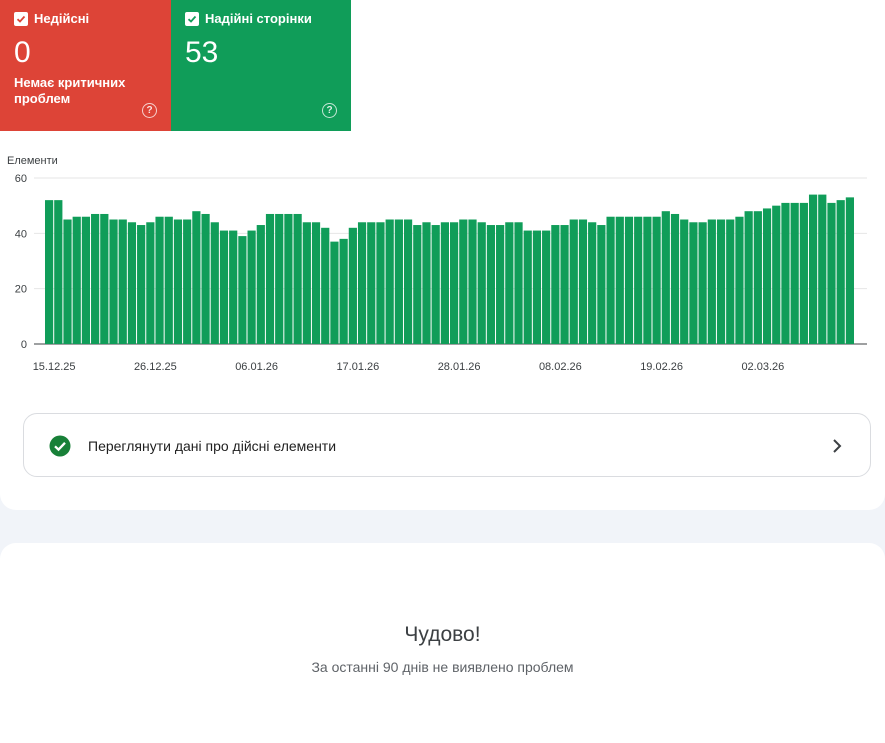  I want to click on invalid-card: Недійсні 0 Немає критичних проблем ?, so click(85, 65).